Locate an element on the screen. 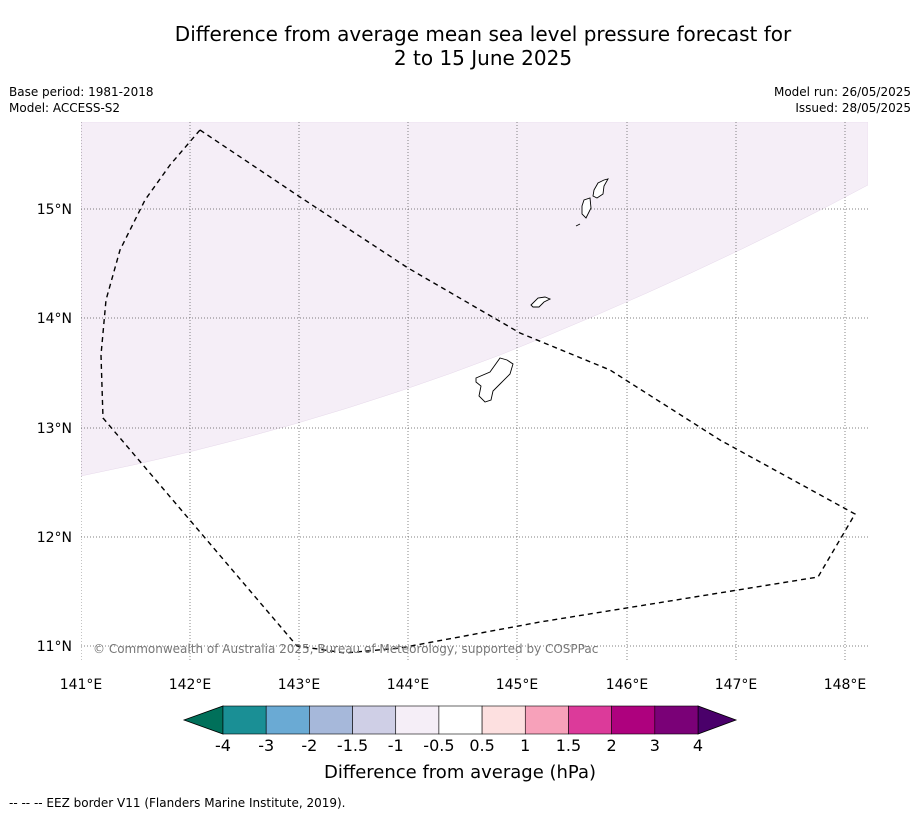 This screenshot has width=919, height=816. lon-label-144: 144°E is located at coordinates (408, 685).